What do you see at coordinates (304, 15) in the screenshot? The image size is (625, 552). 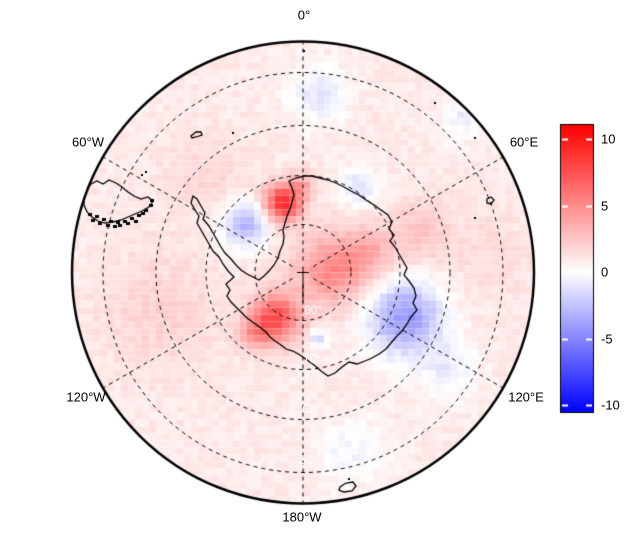 I see `meridian-label-0: 0°` at bounding box center [304, 15].